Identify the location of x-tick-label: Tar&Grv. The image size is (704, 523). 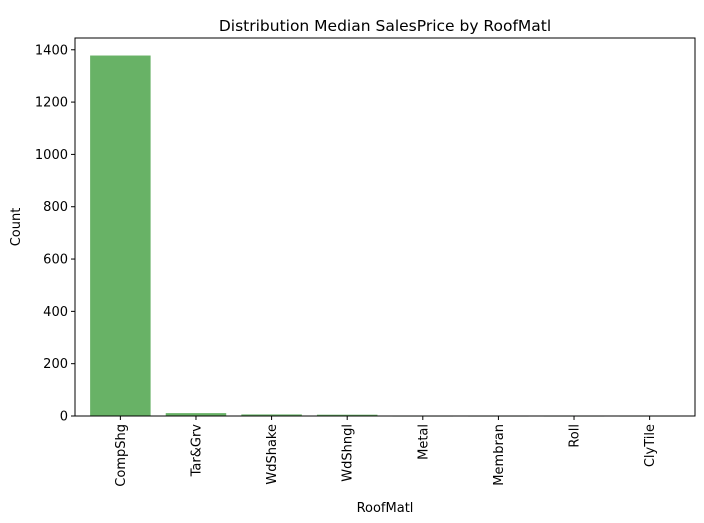
(196, 451).